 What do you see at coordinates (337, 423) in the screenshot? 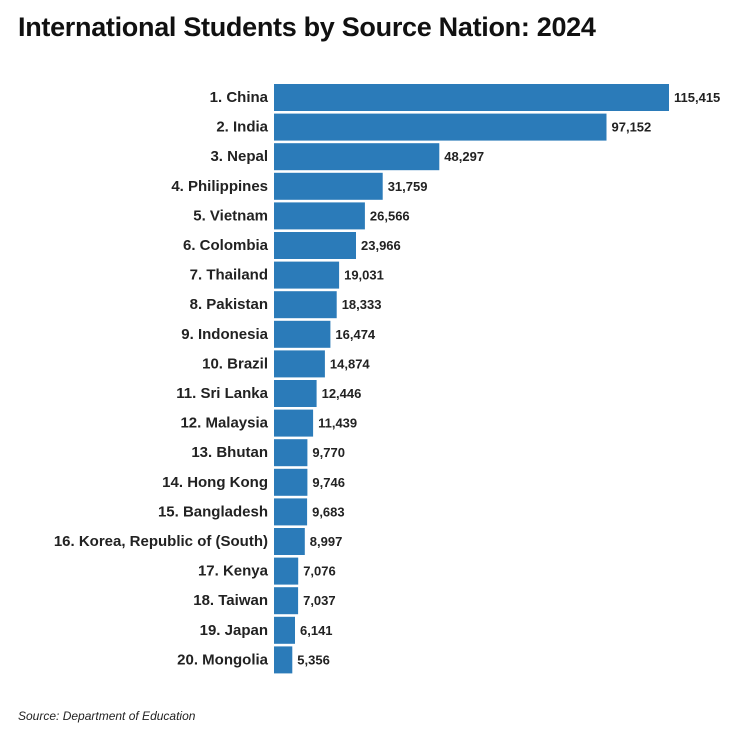
I see `value-label: 11,439` at bounding box center [337, 423].